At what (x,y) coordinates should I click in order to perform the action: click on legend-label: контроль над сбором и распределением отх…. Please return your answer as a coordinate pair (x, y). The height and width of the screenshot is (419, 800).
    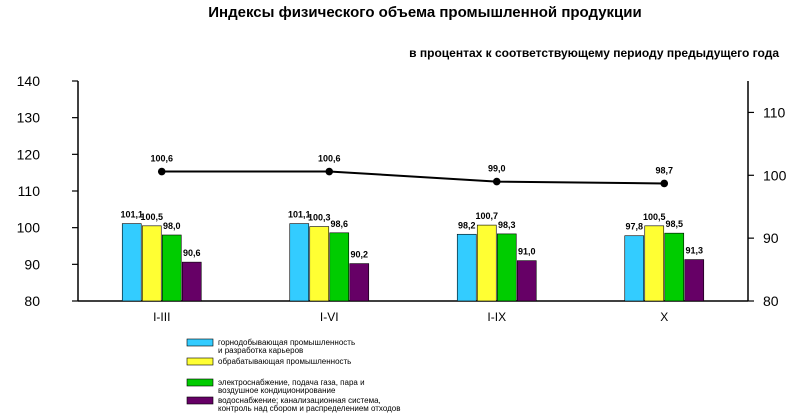
    Looking at the image, I should click on (309, 408).